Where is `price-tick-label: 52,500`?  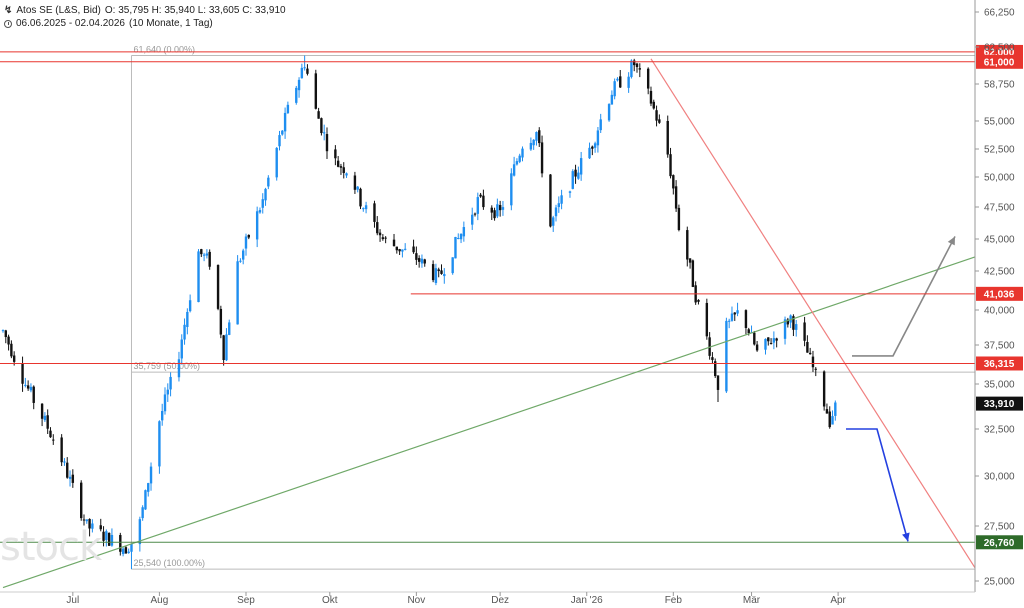 price-tick-label: 52,500 is located at coordinates (999, 150).